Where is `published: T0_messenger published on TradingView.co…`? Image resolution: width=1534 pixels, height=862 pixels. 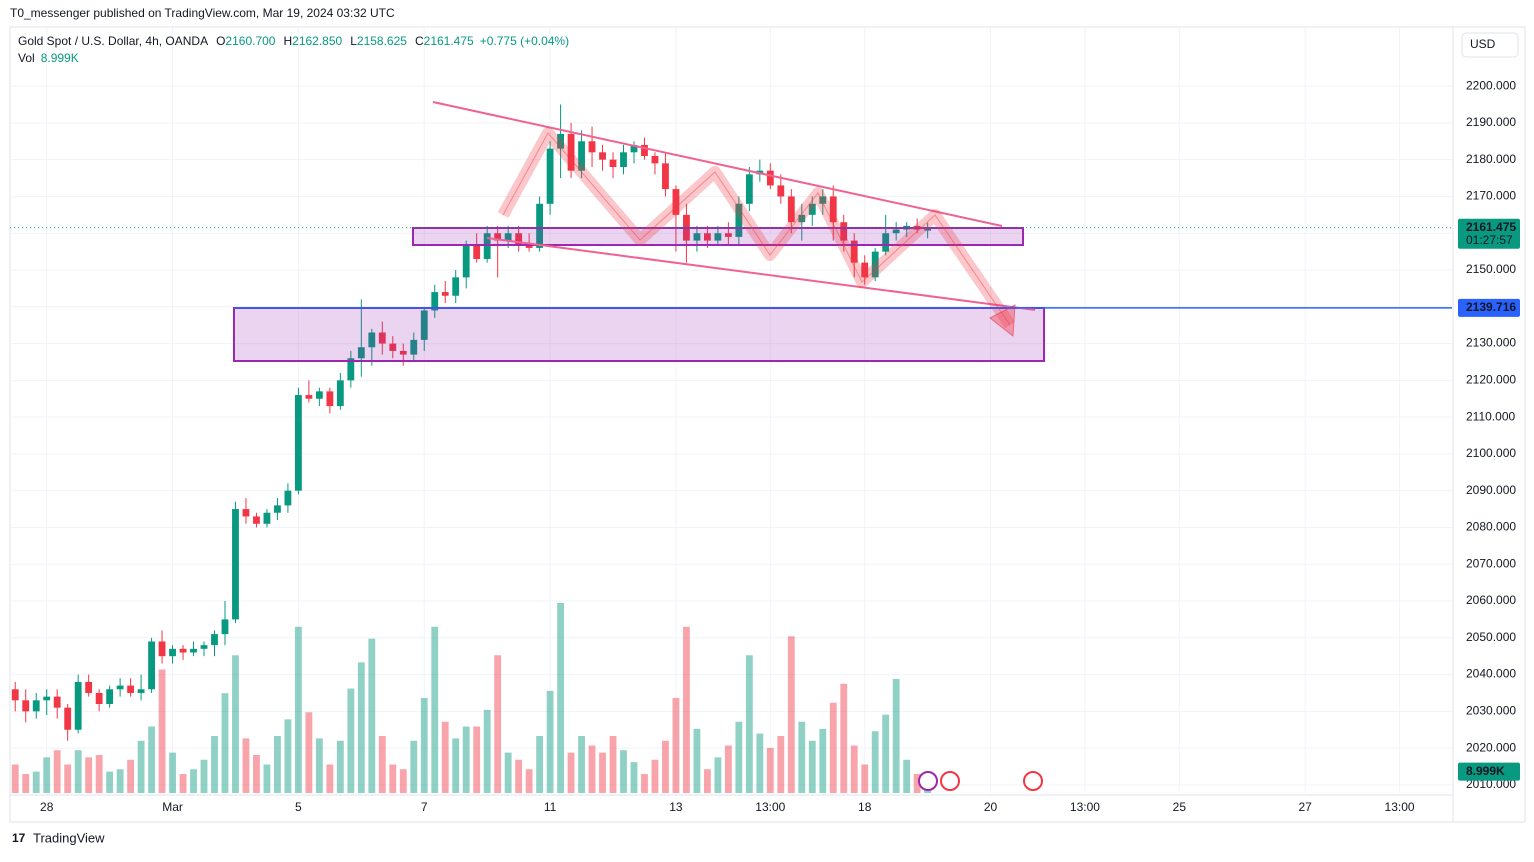
published: T0_messenger published on TradingView.co… is located at coordinates (202, 13).